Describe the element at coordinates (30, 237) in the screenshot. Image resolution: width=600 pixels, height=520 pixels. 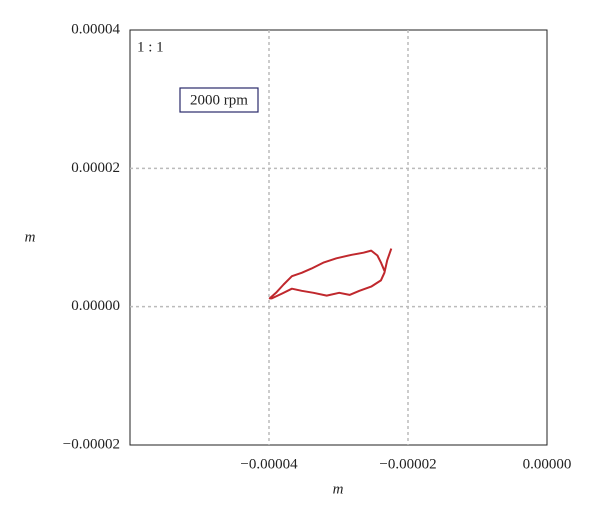
I see `y-axis-label: m` at that location.